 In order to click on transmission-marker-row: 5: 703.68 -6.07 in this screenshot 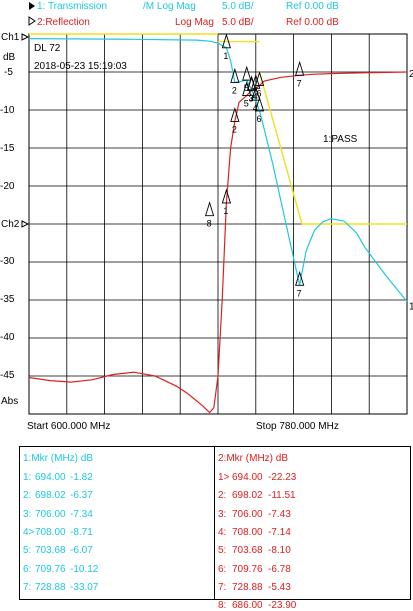, I will do `click(118, 550)`.